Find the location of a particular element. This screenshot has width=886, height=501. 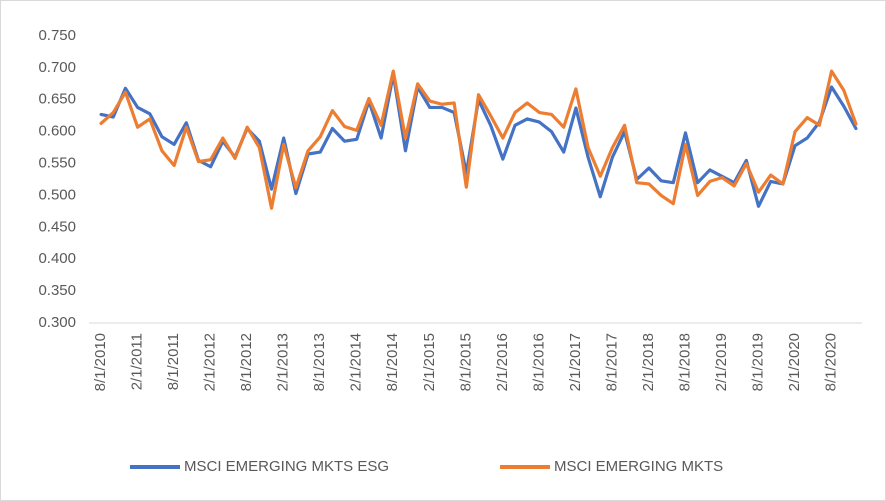

x-tick-label: 2/1/2019 is located at coordinates (721, 362).